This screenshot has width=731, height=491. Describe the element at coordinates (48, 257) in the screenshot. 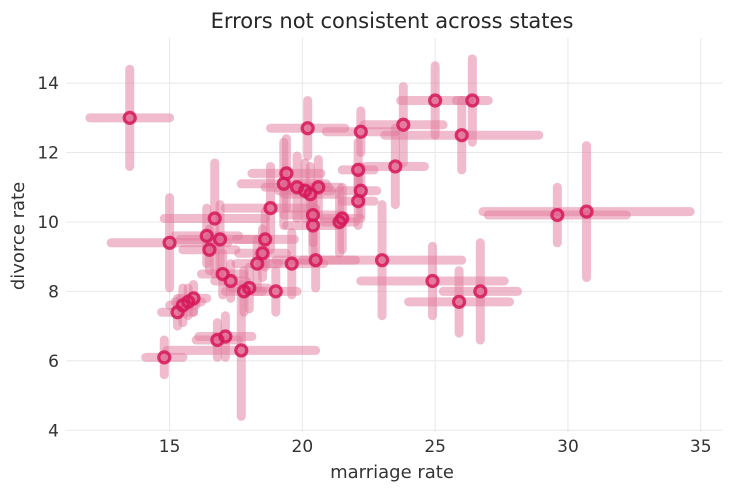

I see `y-tick-labels: 4 6 8 10 12 14` at that location.